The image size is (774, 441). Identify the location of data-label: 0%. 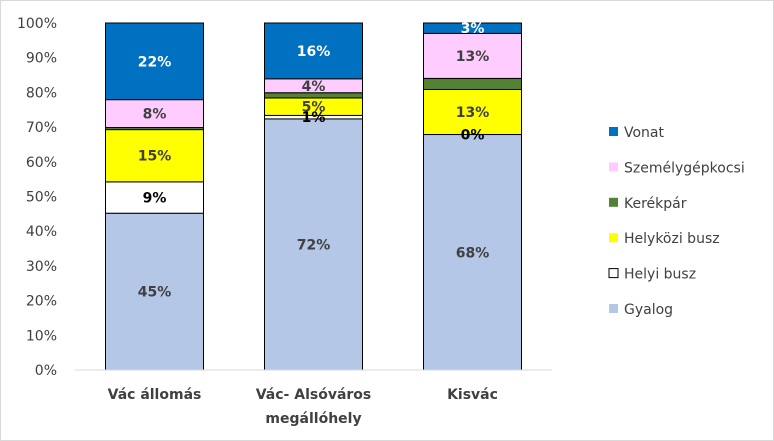
(473, 136).